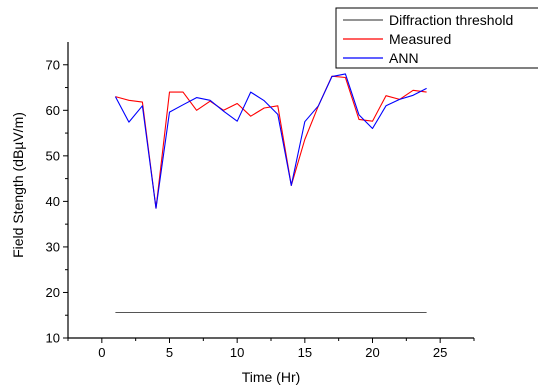 The image size is (538, 391). Describe the element at coordinates (53, 201) in the screenshot. I see `y-tick-label: 40` at that location.